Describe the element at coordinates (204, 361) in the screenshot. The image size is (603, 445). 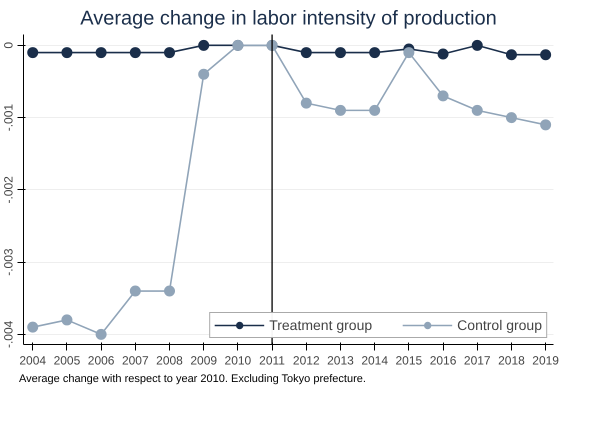
I see `x-tick-label: 2009` at that location.